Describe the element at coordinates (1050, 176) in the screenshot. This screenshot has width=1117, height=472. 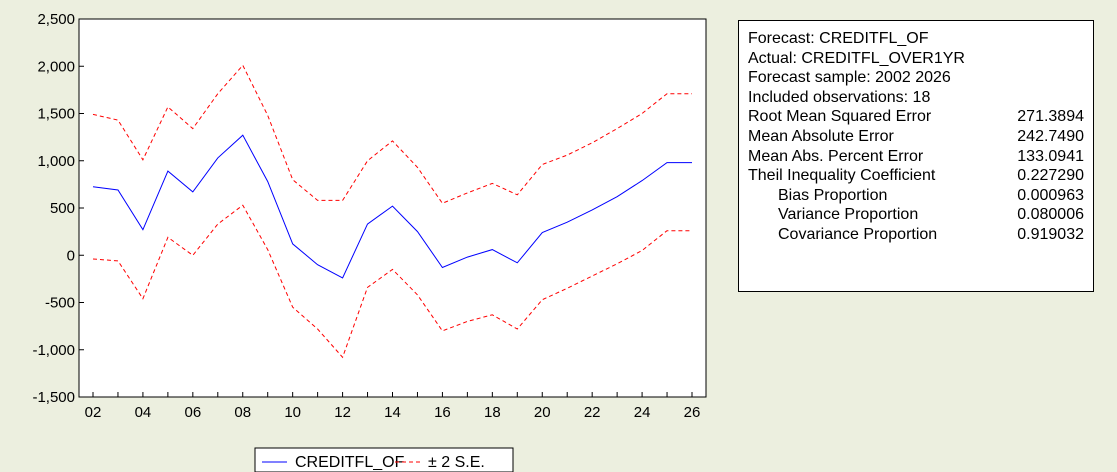
I see `stat-value: 0.227290` at that location.